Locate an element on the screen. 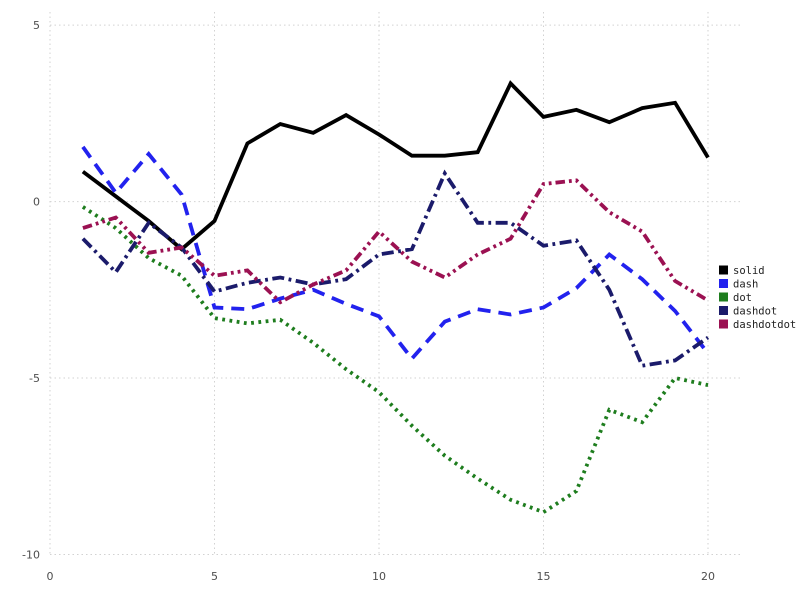  legend-label-dashdot: dashdot is located at coordinates (755, 312).